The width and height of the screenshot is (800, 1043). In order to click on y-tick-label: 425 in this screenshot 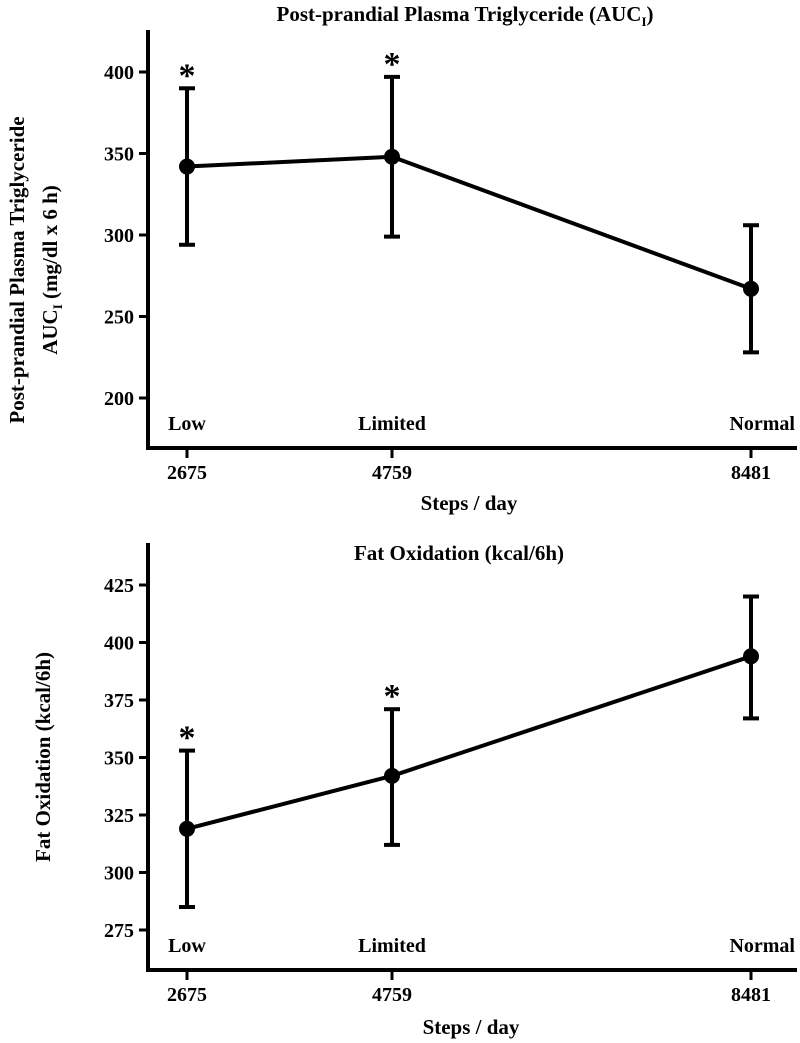, I will do `click(119, 586)`.